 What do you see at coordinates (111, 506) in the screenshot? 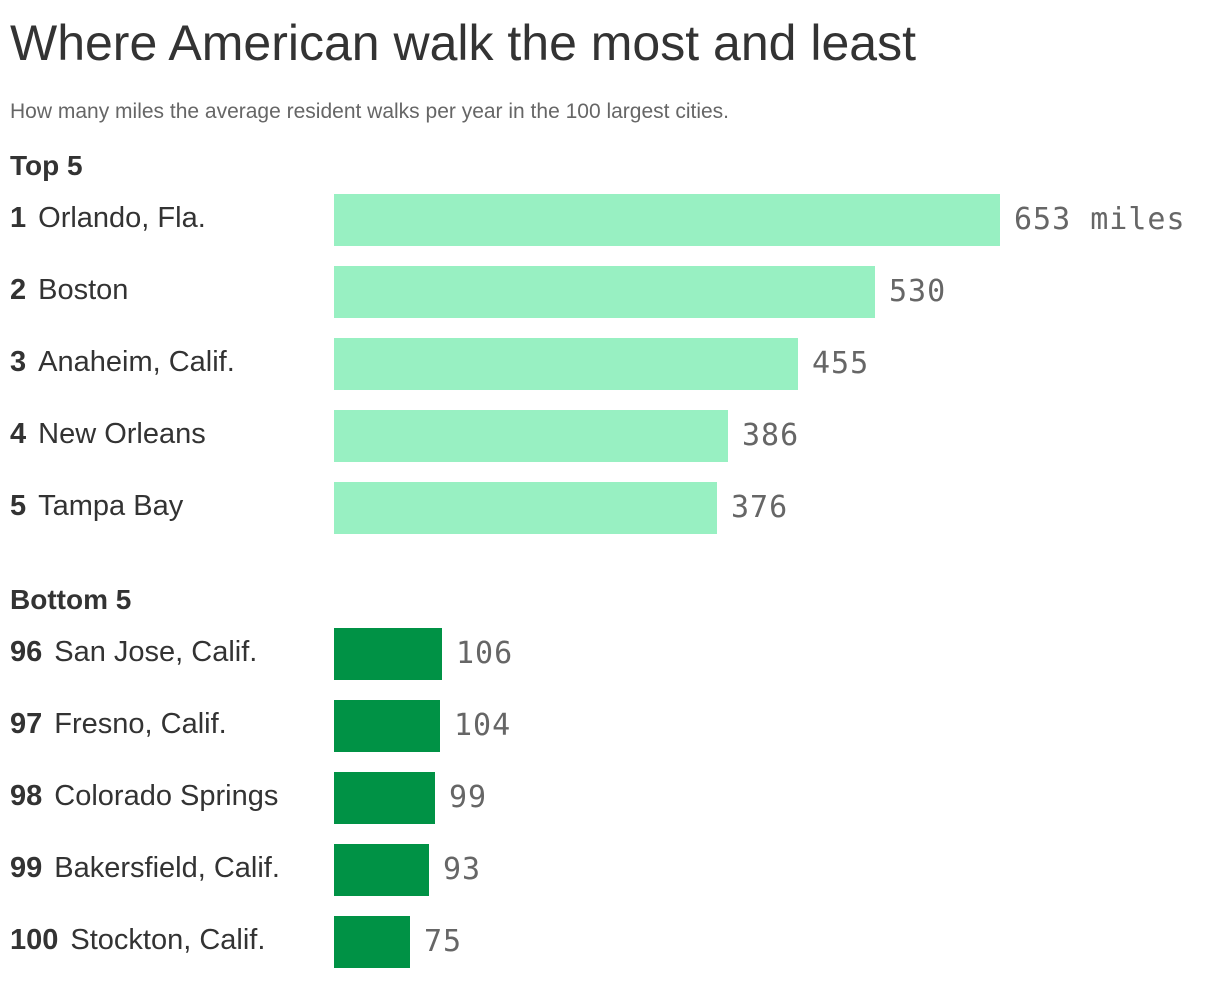
I see `city-name: Tampa Bay` at bounding box center [111, 506].